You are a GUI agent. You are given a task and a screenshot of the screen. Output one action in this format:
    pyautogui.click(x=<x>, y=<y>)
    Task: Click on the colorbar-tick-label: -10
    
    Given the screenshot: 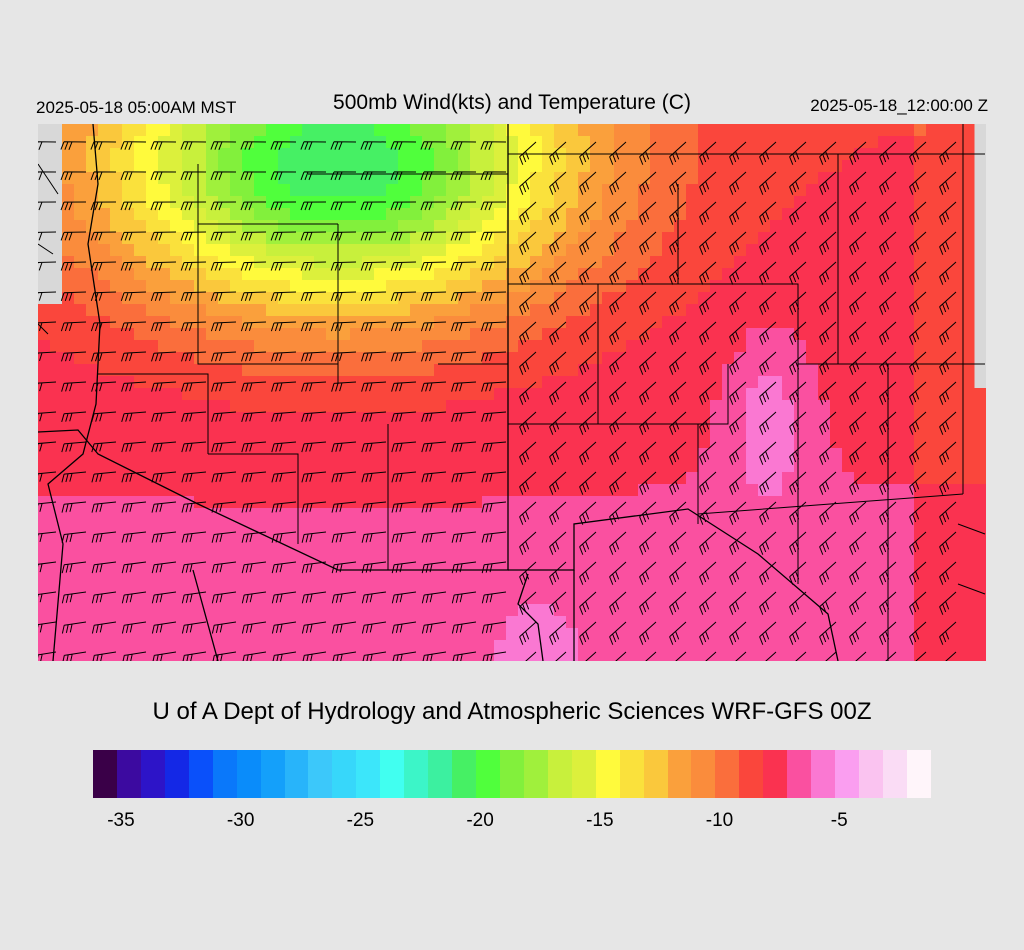 What is the action you would take?
    pyautogui.click(x=719, y=820)
    